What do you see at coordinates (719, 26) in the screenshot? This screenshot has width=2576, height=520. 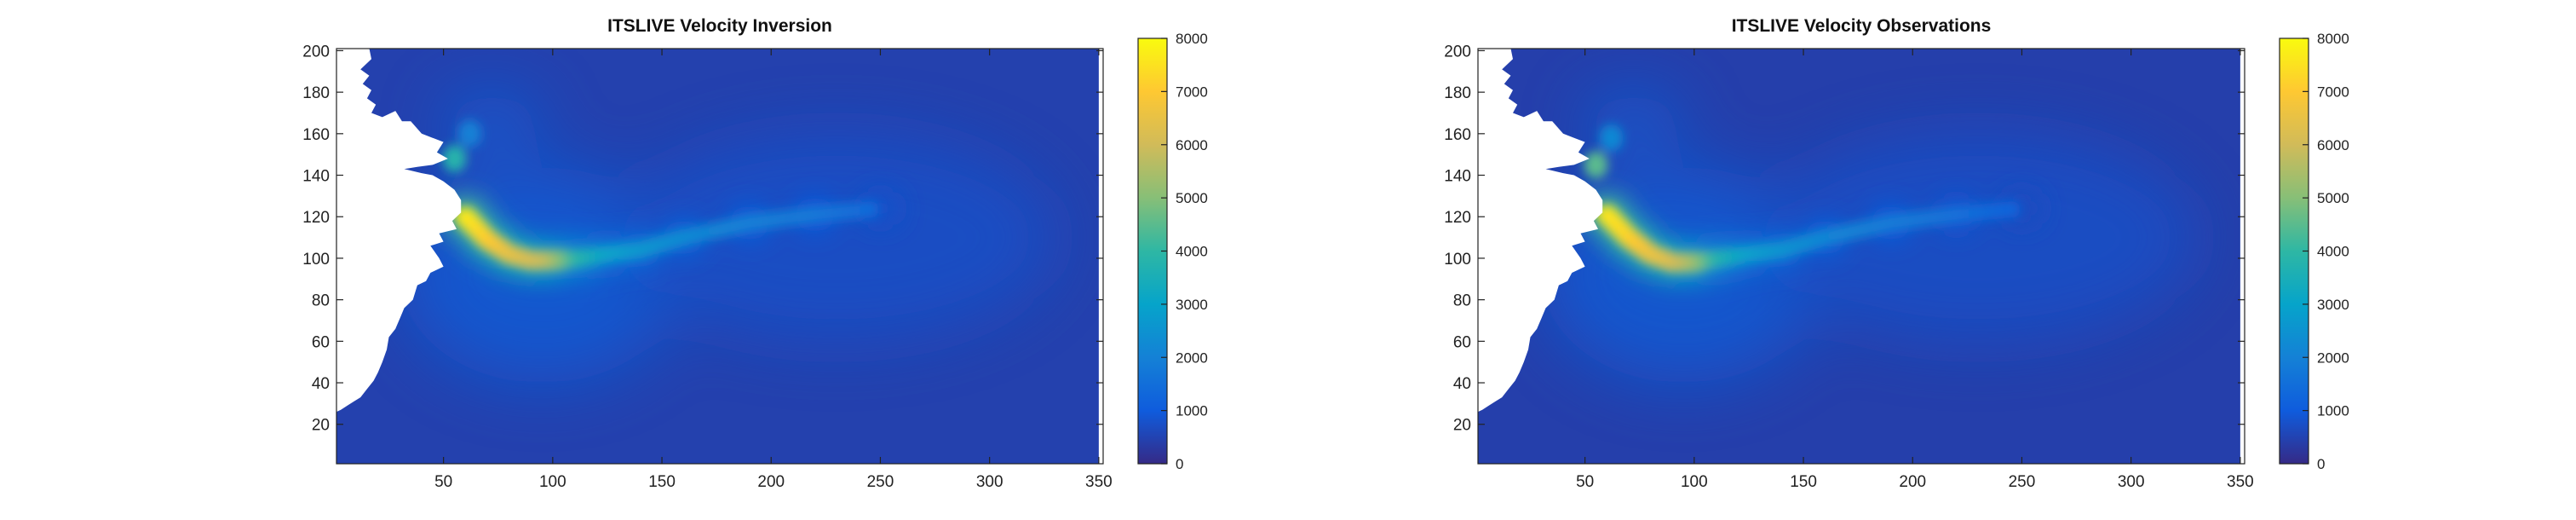 I see `chart-title: ITSLIVE Velocity Inversion` at bounding box center [719, 26].